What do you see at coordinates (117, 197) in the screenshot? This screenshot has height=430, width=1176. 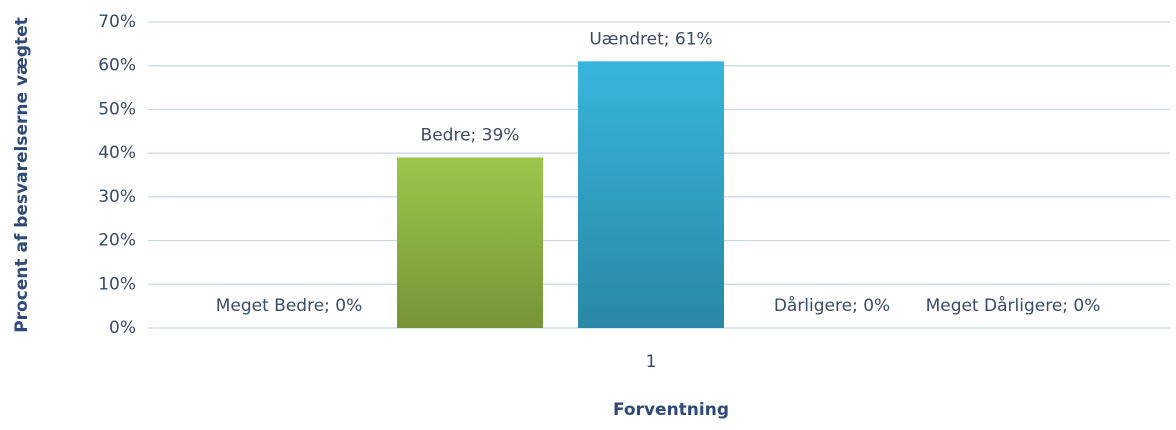 I see `y-tick-label: 30%` at bounding box center [117, 197].